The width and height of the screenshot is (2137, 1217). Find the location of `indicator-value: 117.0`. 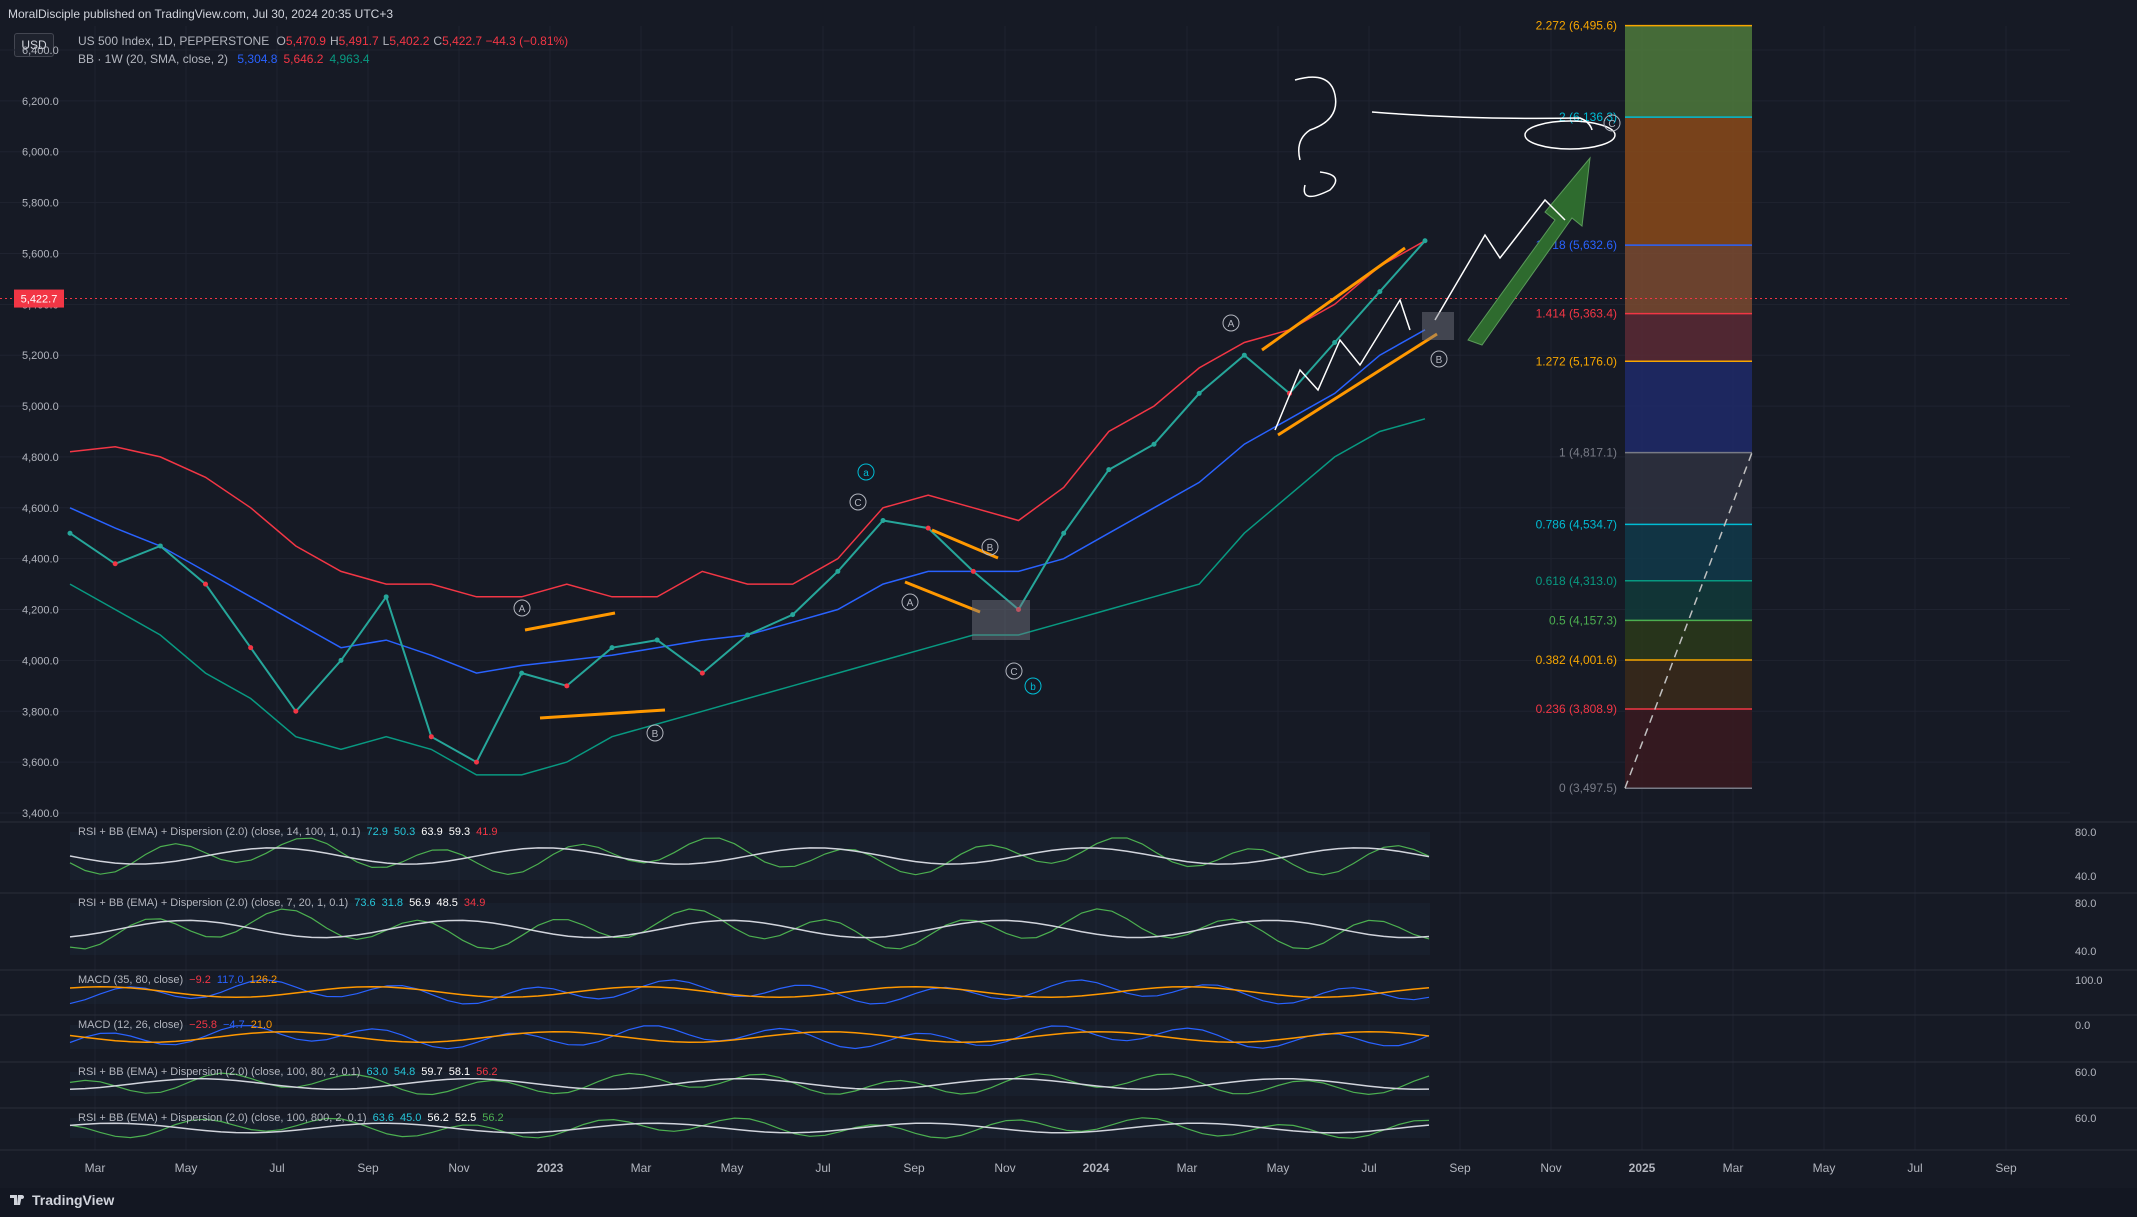

indicator-value: 117.0 is located at coordinates (230, 980).